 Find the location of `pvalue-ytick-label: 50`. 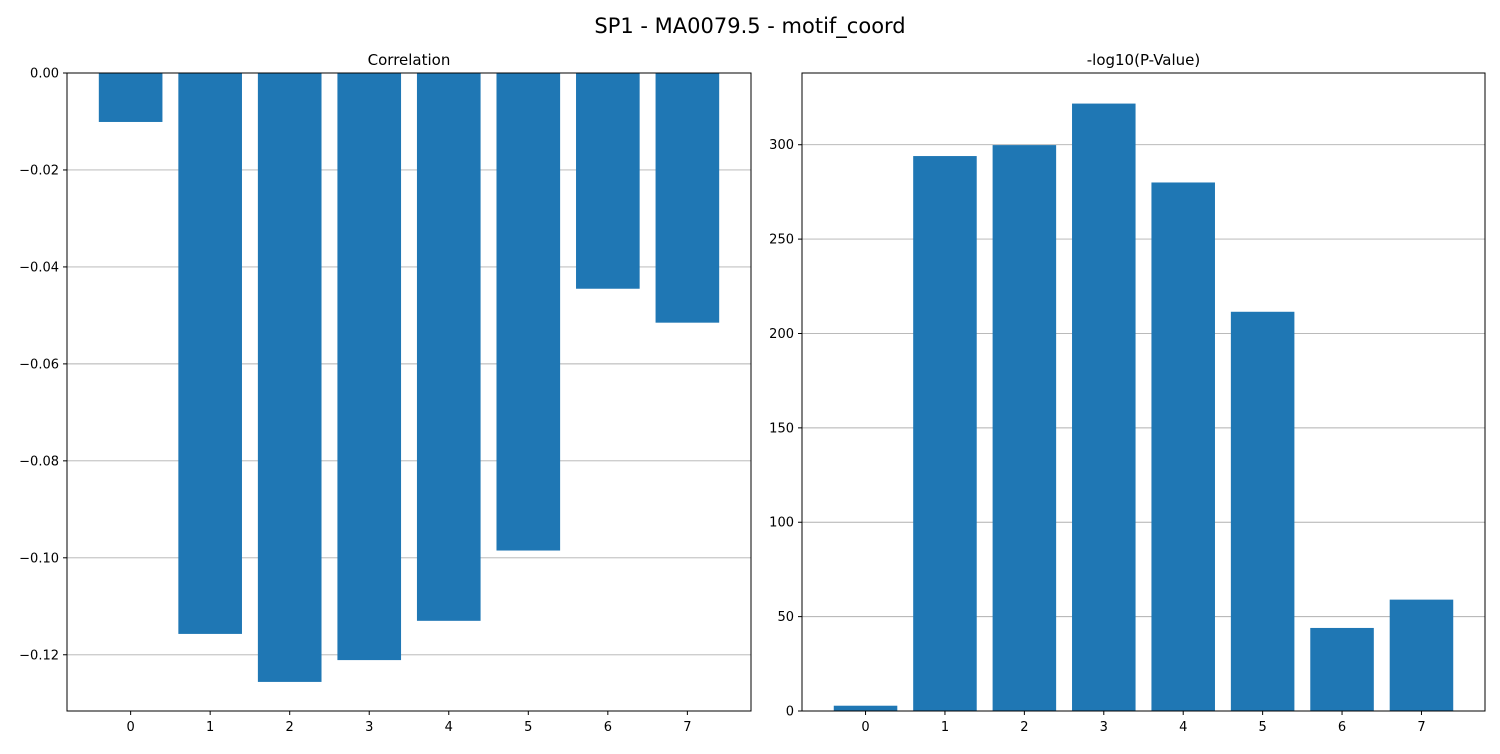

pvalue-ytick-label: 50 is located at coordinates (785, 617).